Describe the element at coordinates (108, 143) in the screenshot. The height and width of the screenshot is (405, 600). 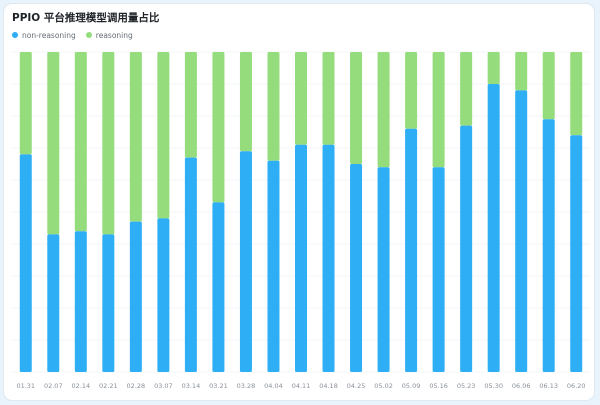
I see `bar-reasoning-02.21` at that location.